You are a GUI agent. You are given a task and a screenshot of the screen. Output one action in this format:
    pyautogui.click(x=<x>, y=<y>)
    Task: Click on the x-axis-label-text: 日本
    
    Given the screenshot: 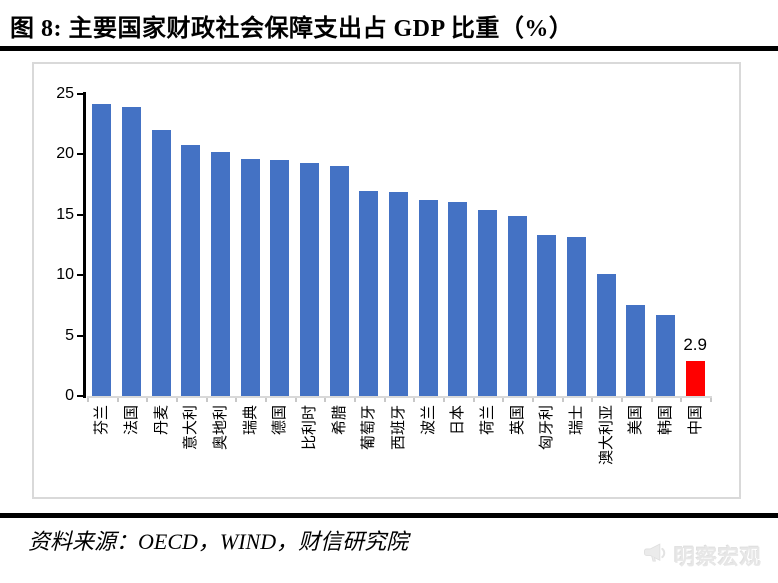 What is the action you would take?
    pyautogui.click(x=458, y=420)
    